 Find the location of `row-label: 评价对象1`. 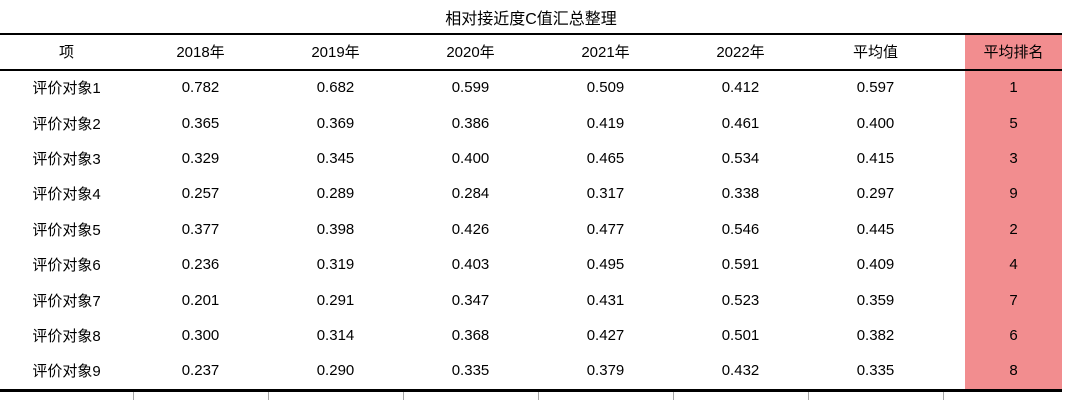

row-label: 评价对象1 is located at coordinates (66, 89).